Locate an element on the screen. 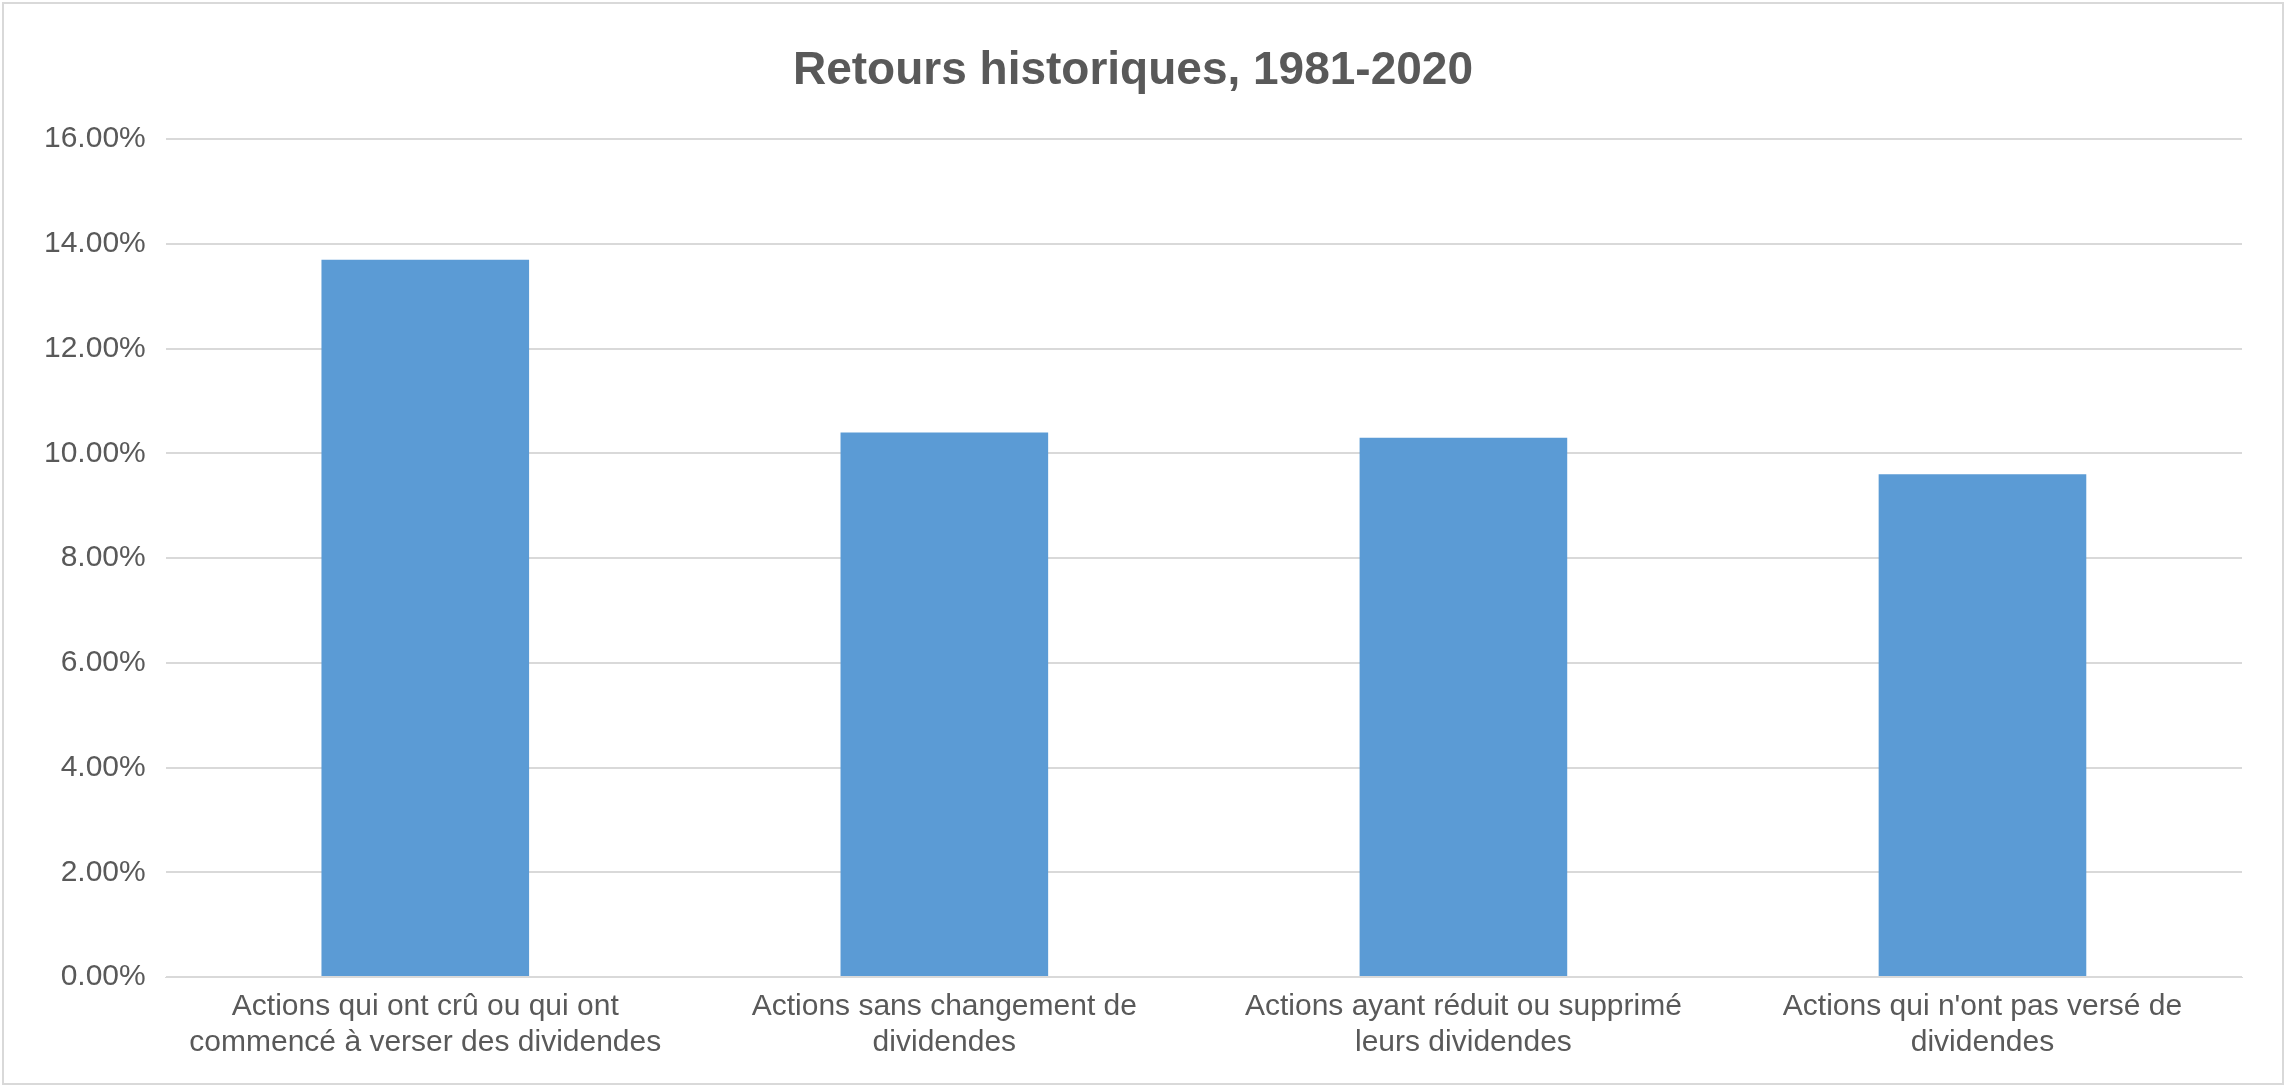 The image size is (2286, 1087). y-tick-label: 2.00% is located at coordinates (103, 870).